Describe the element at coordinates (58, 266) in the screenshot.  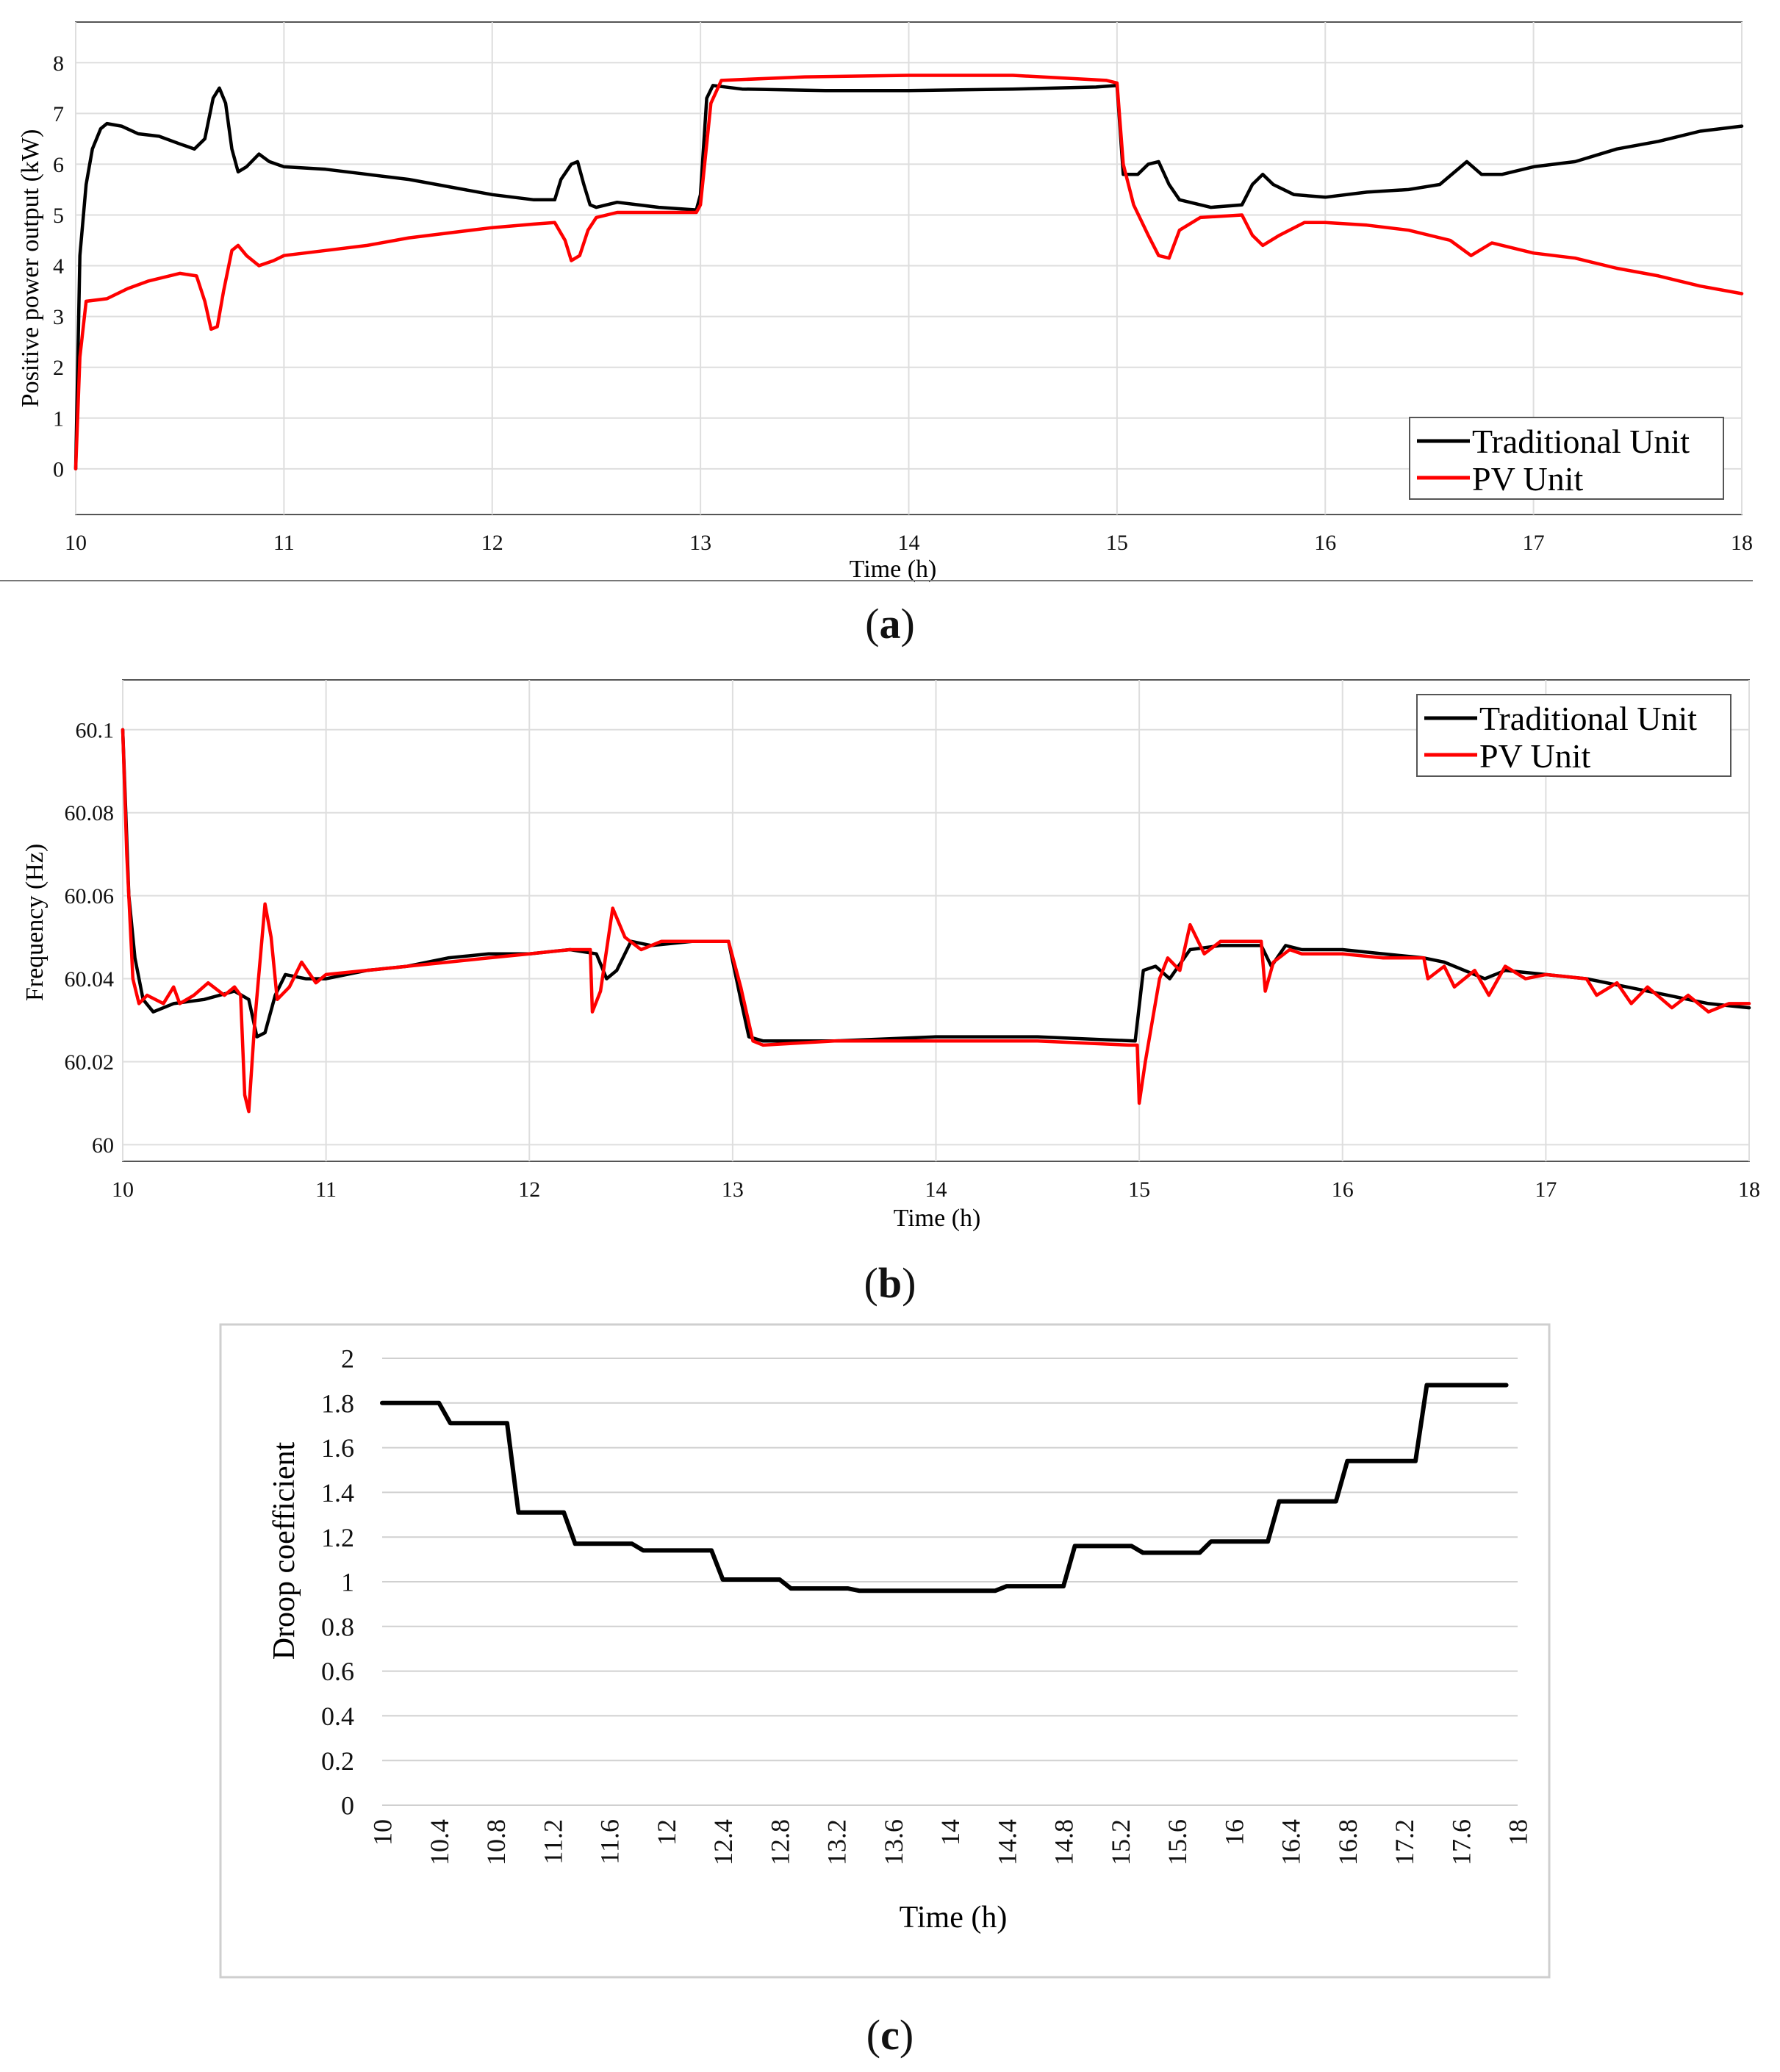
I see `y-tick-label: 4` at that location.